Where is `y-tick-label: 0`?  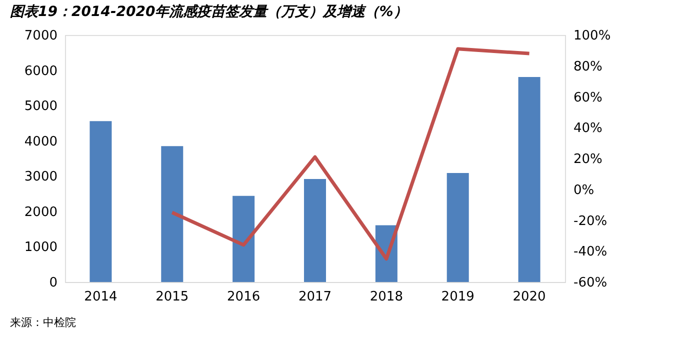
y-tick-label: 0 is located at coordinates (53, 283).